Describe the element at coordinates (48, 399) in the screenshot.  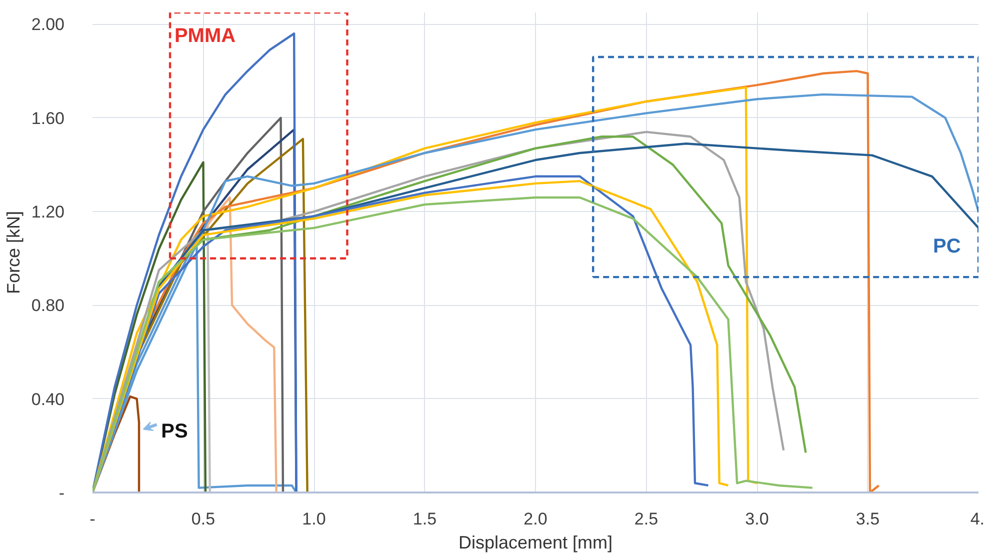
I see `y-tick-label: 0.40` at that location.